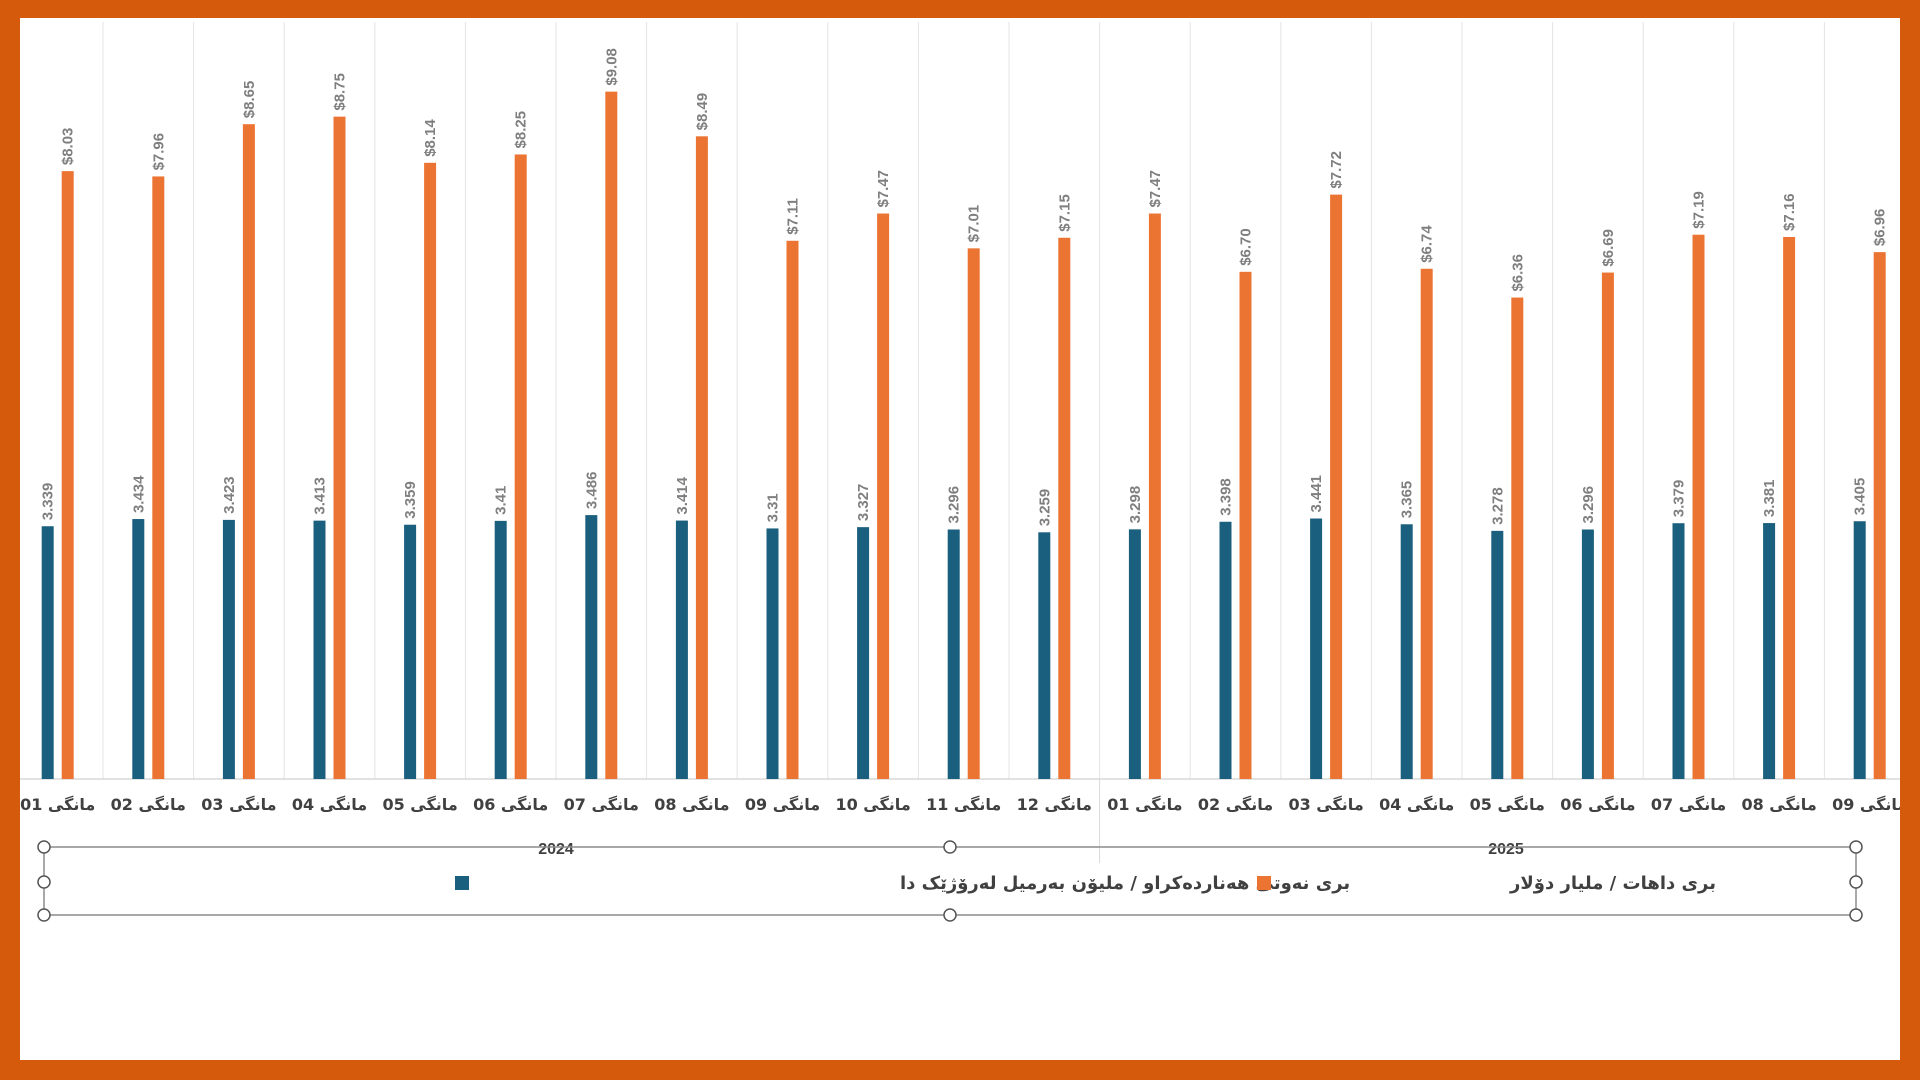 This screenshot has height=1080, width=1920. I want to click on data-label: 3.486, so click(591, 491).